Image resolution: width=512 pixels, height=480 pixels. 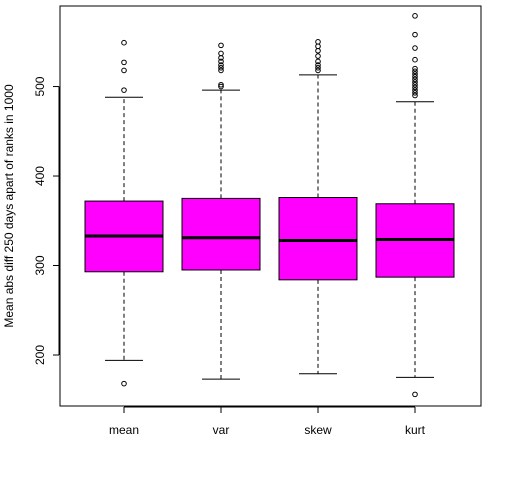 What do you see at coordinates (221, 430) in the screenshot?
I see `x-tick-label: var` at bounding box center [221, 430].